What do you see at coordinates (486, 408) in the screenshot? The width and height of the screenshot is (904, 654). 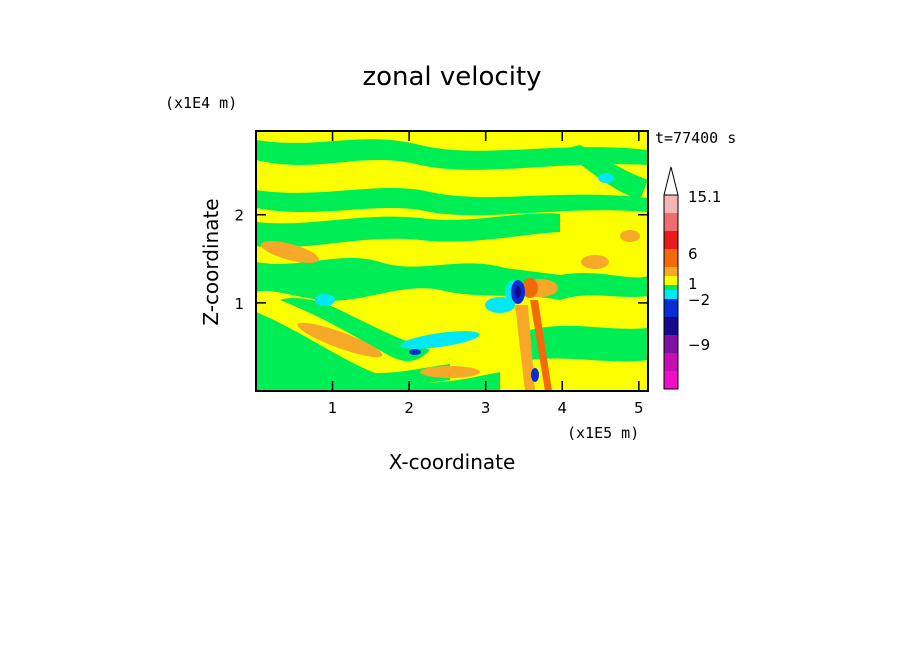 I see `x-tick-label: 3` at bounding box center [486, 408].